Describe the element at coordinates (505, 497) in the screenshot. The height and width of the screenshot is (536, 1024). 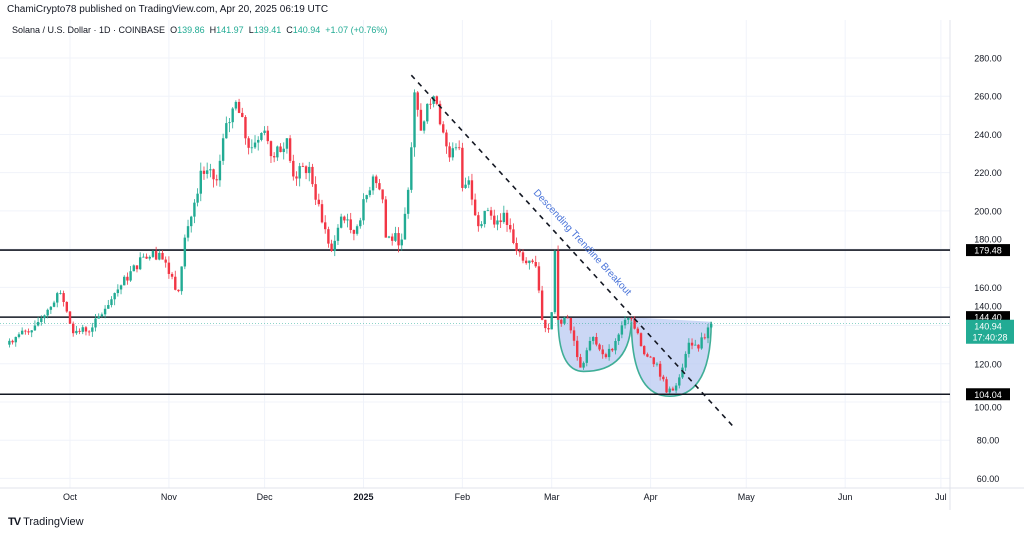
I see `time-axis: Oct Nov Dec 2025 Feb Mar Apr May Jun Jul` at that location.